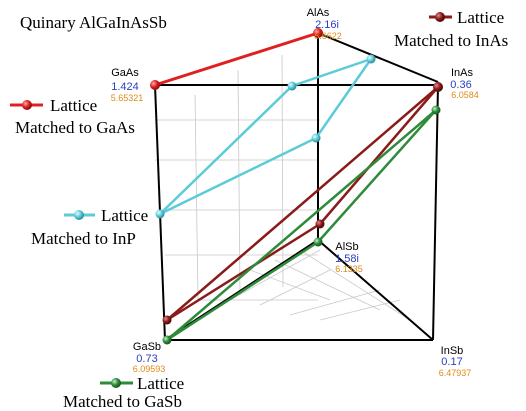 This screenshot has width=526, height=411. What do you see at coordinates (462, 73) in the screenshot?
I see `inas-name: InAs` at bounding box center [462, 73].